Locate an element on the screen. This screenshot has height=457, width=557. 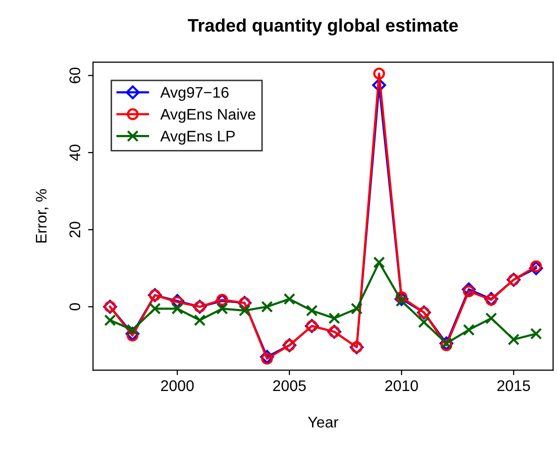
y-tick-label: 0 is located at coordinates (74, 306).